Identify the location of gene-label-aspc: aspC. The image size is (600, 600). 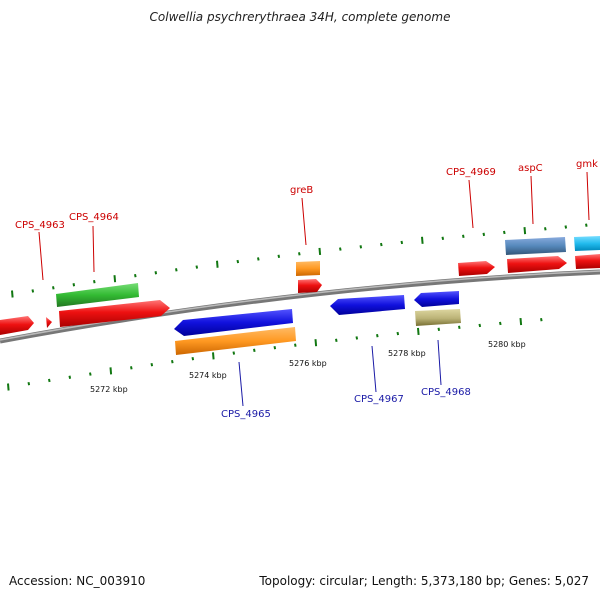
(530, 168).